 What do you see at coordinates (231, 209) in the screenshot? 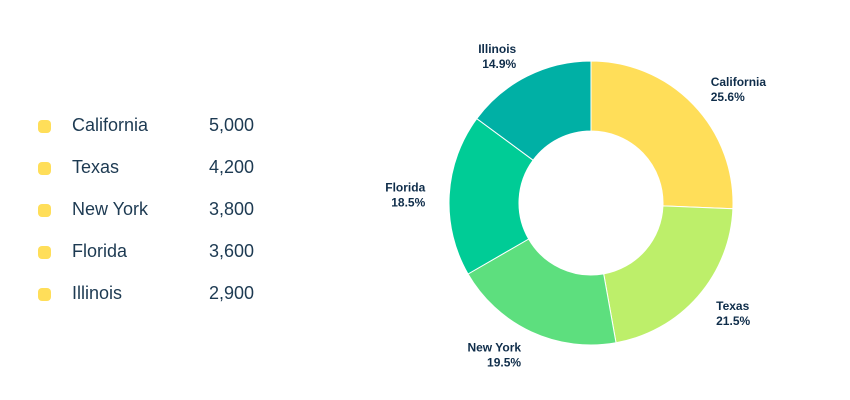
I see `legend-value: 3,800` at bounding box center [231, 209].